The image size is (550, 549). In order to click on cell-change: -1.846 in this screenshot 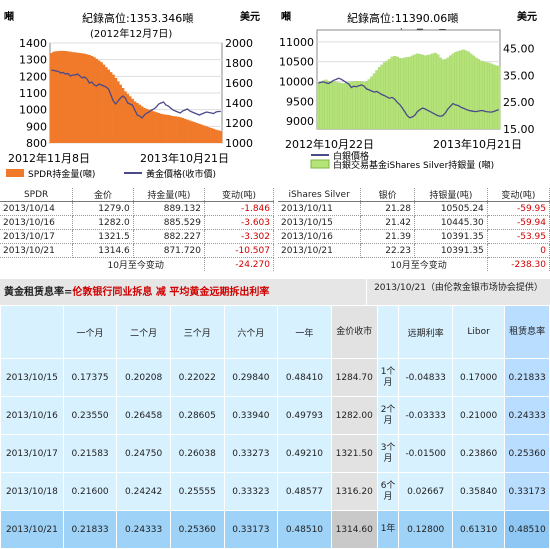, I will do `click(239, 208)`.